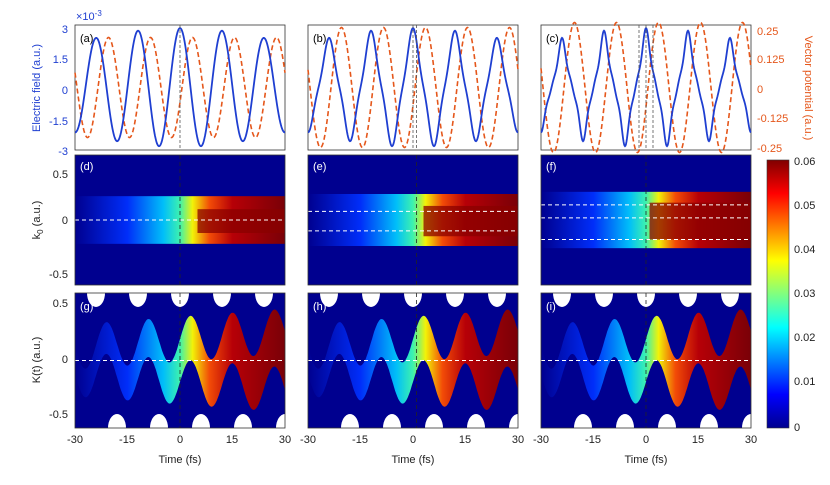 The height and width of the screenshot is (485, 830). I want to click on colorbar-tick: 0.06, so click(804, 162).